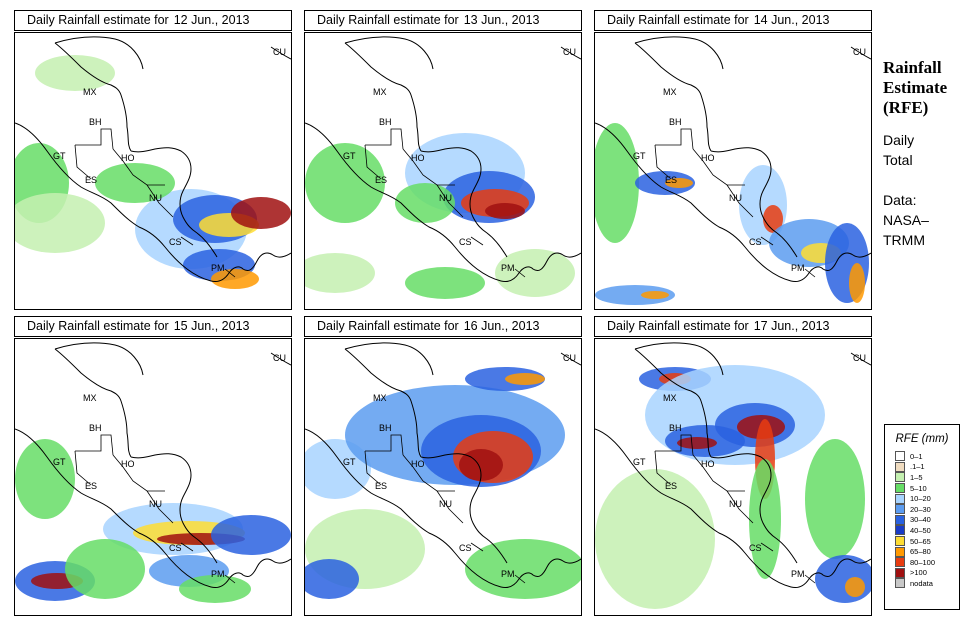  What do you see at coordinates (211, 326) in the screenshot?
I see `panel-date: 15 Jun., 2013` at bounding box center [211, 326].